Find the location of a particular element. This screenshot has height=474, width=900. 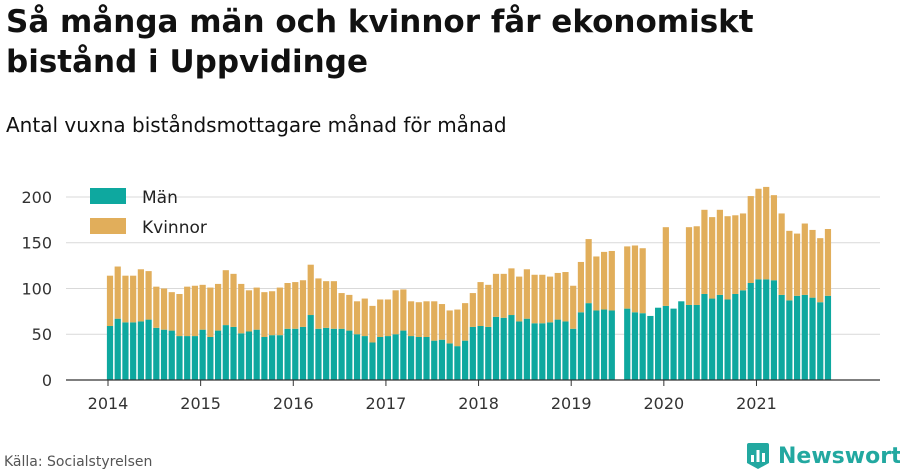

y-tick-label: 100 is located at coordinates (36, 288).